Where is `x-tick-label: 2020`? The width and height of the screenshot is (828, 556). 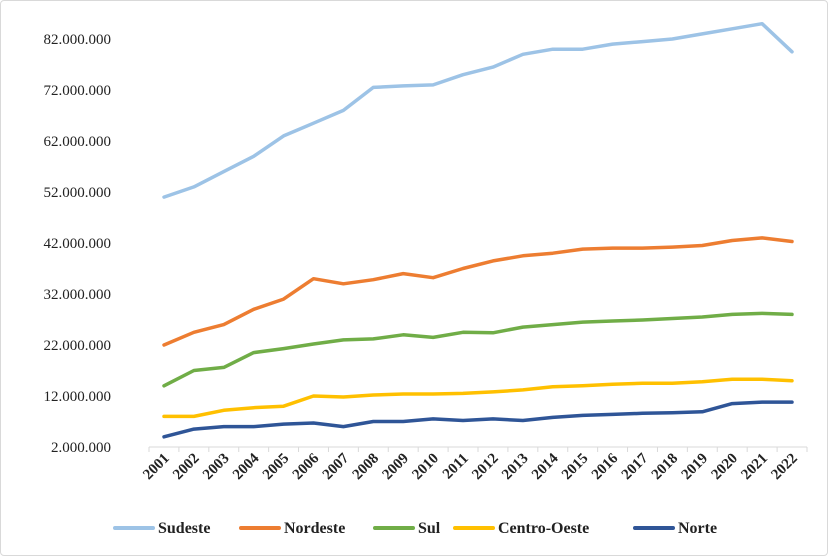 x-tick-label: 2020 is located at coordinates (725, 467).